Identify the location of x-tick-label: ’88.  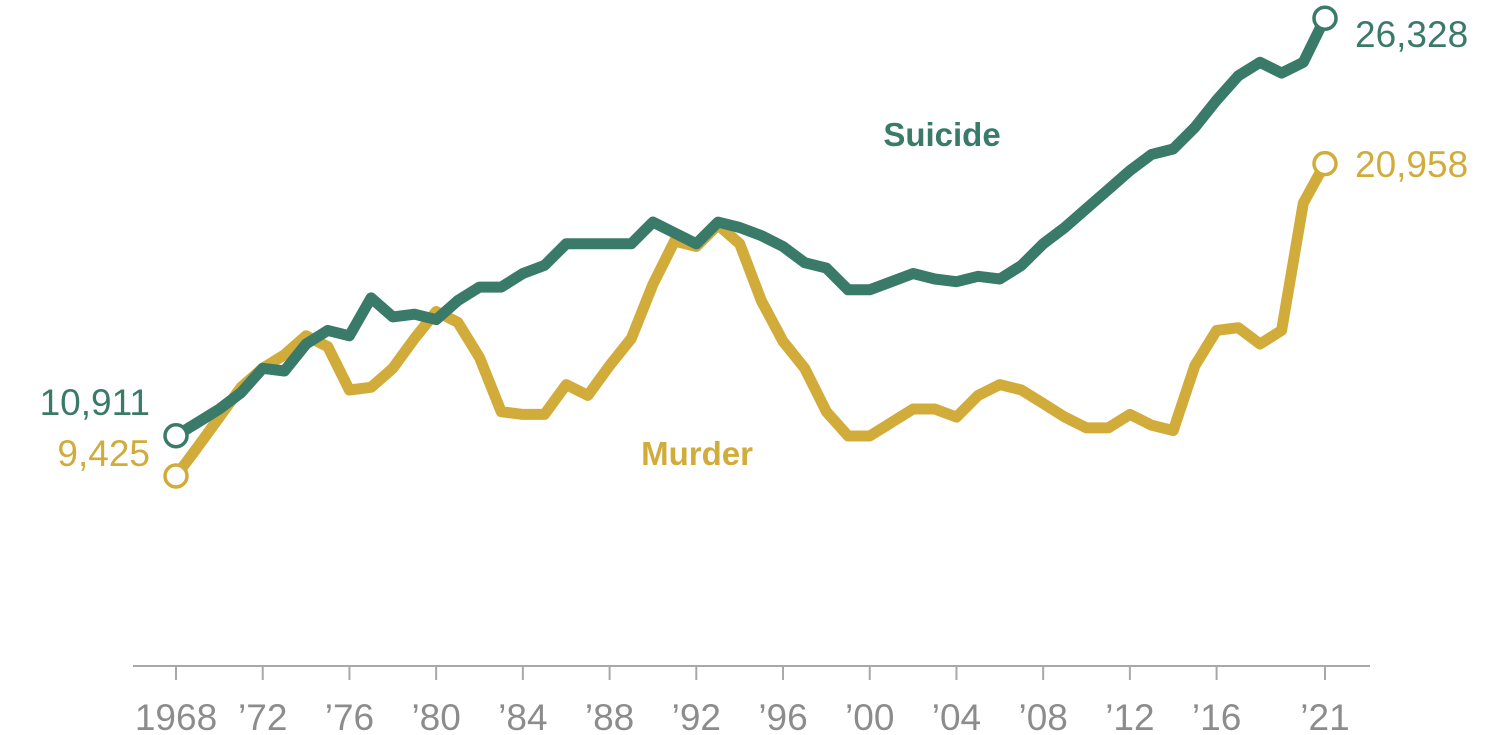
(609, 716).